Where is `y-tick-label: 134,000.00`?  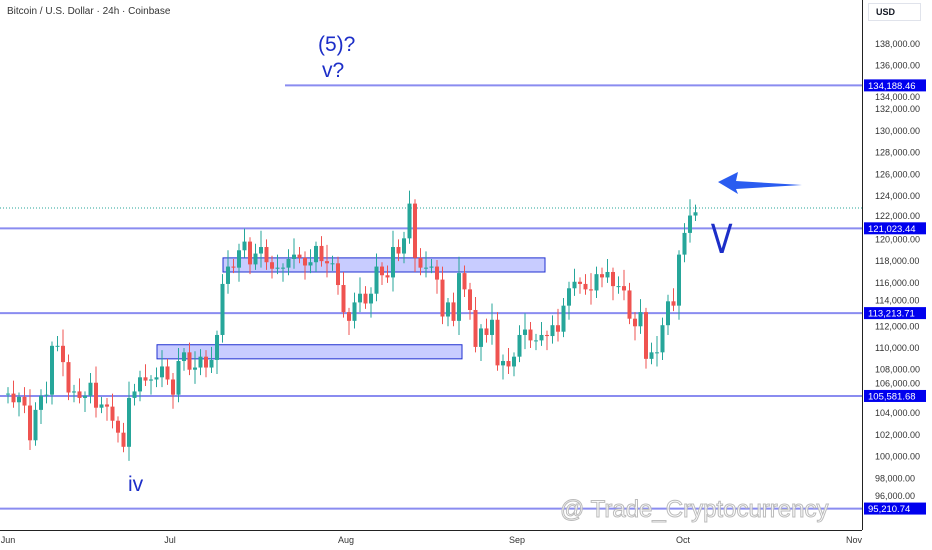
y-tick-label: 134,000.00 is located at coordinates (897, 97).